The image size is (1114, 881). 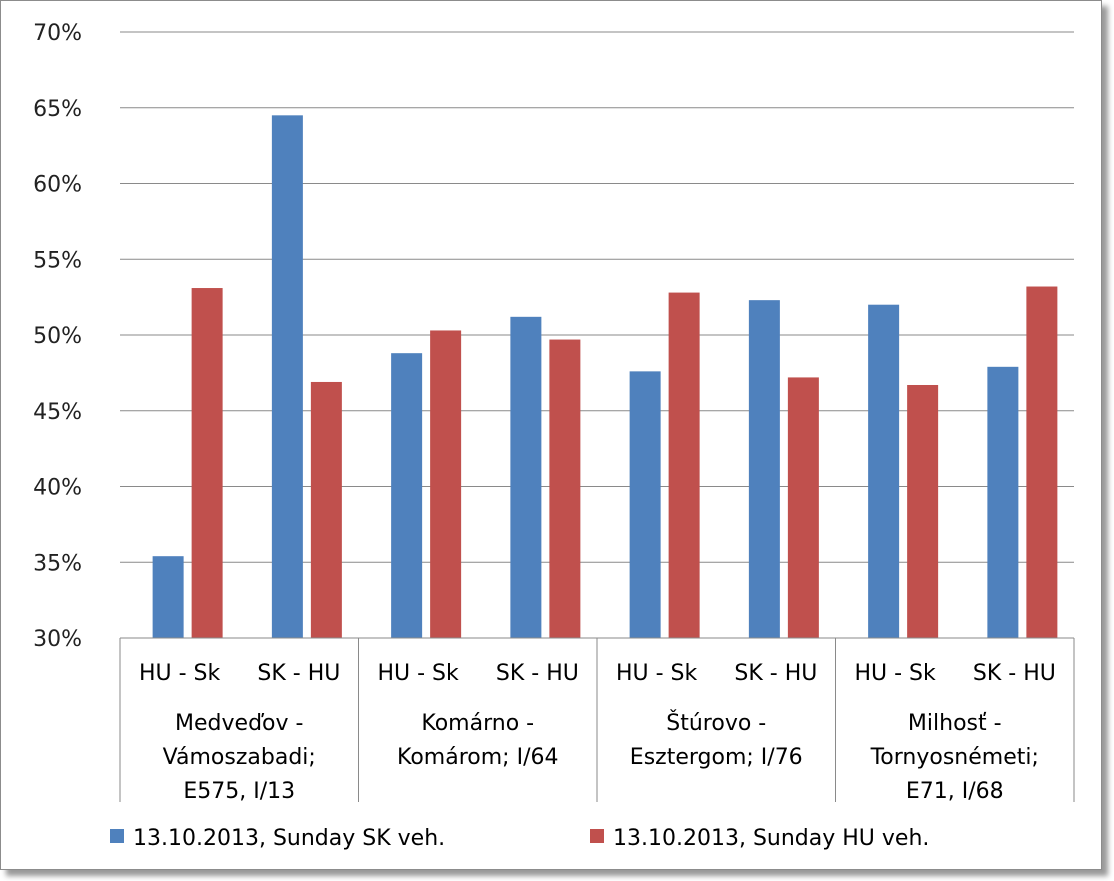 I want to click on y-tick-label: 30%, so click(x=57, y=639).